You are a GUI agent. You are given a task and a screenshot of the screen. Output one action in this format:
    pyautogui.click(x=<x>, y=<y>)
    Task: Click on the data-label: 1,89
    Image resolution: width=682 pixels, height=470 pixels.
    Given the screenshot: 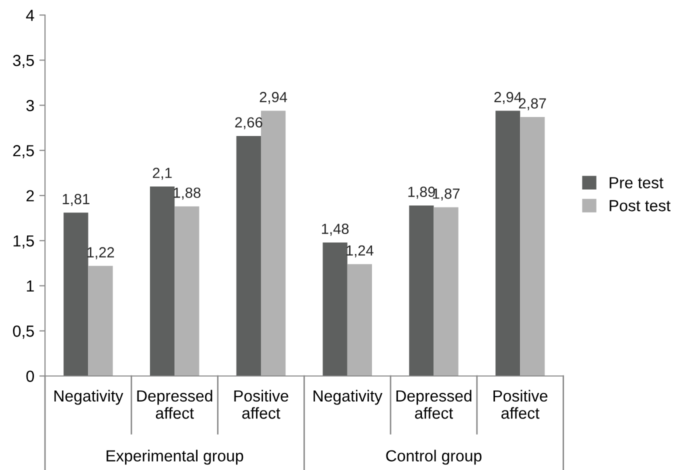 What is the action you would take?
    pyautogui.click(x=421, y=192)
    